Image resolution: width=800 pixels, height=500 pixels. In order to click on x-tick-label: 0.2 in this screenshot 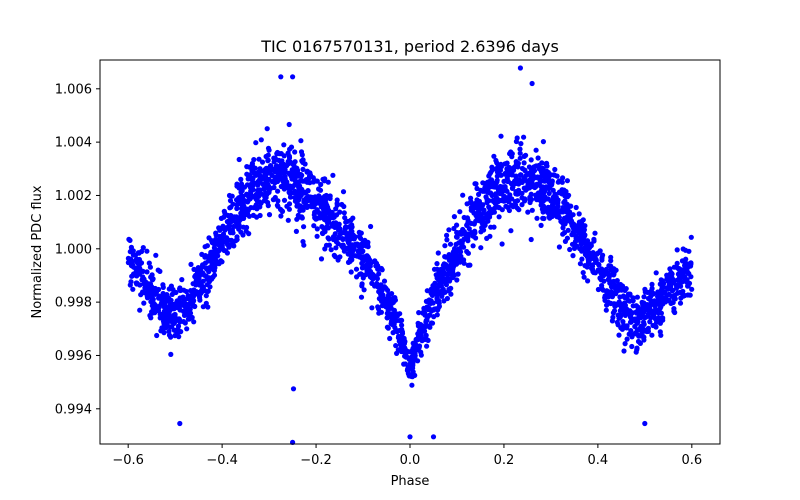, I will do `click(504, 460)`.